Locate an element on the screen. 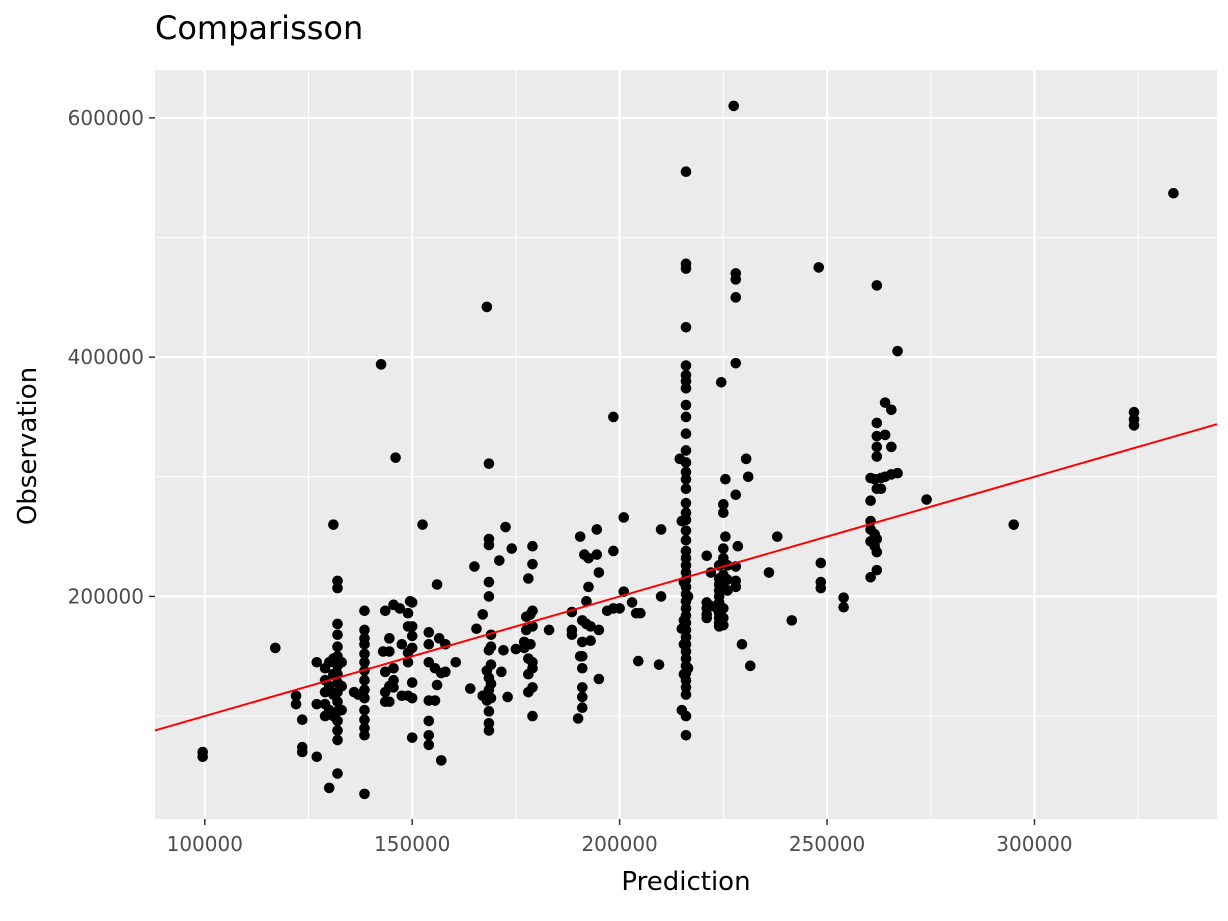  chart-title: Comparisson is located at coordinates (259, 28).